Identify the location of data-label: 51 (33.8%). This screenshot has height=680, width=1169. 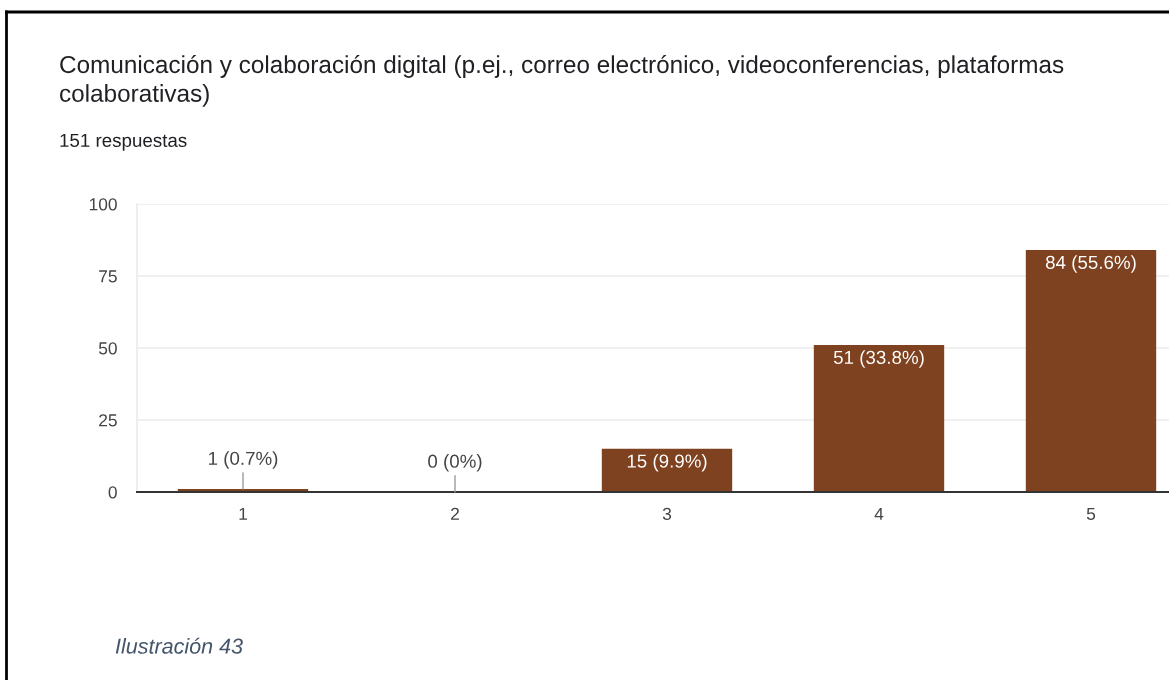
(878, 359).